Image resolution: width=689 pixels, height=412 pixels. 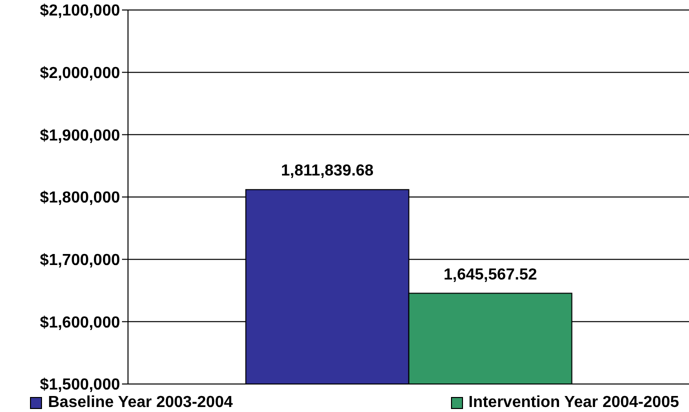 I want to click on y-tick-label: $1,600,000, so click(x=80, y=323).